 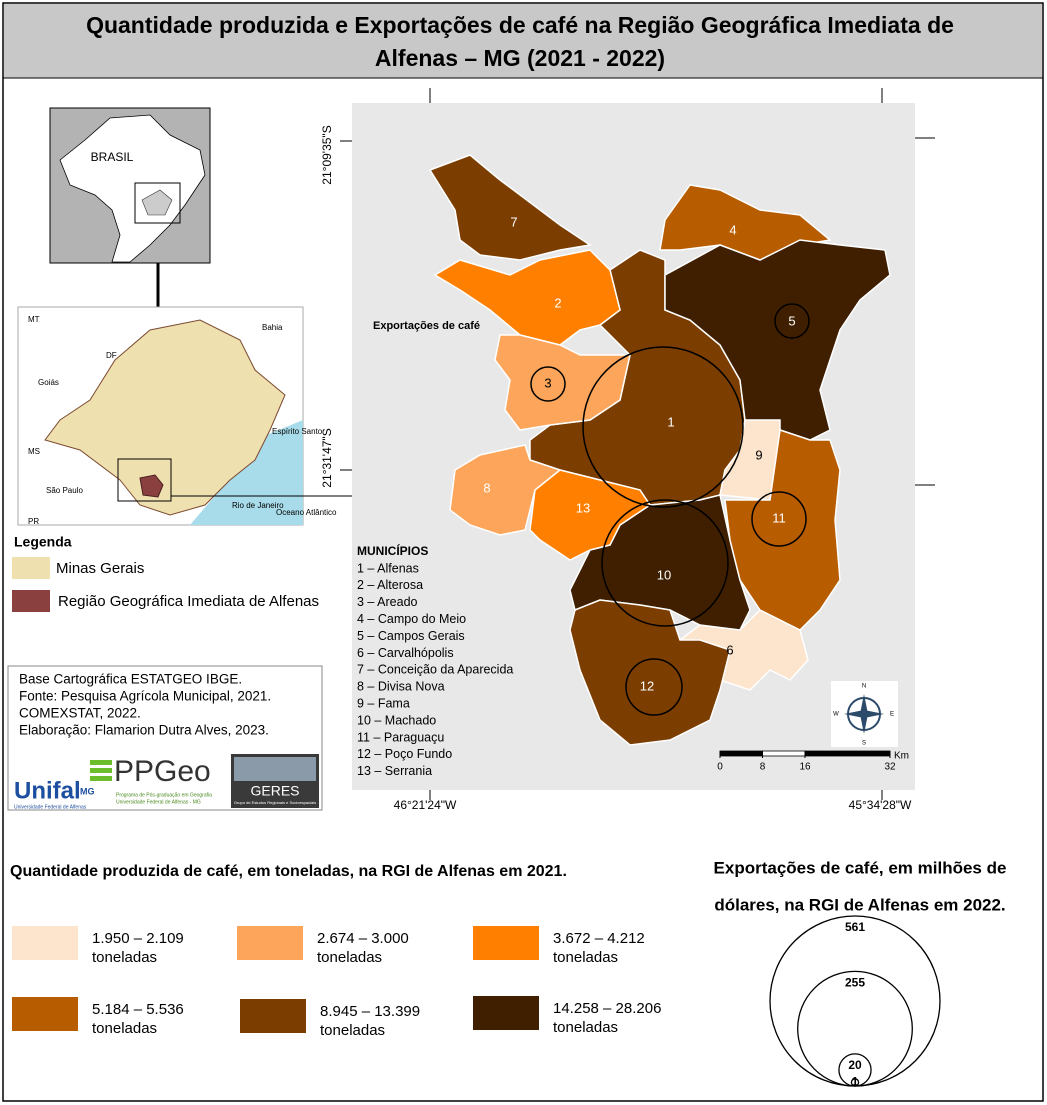 What do you see at coordinates (520, 58) in the screenshot?
I see `title: Alfenas – MG (2021 - 2022)` at bounding box center [520, 58].